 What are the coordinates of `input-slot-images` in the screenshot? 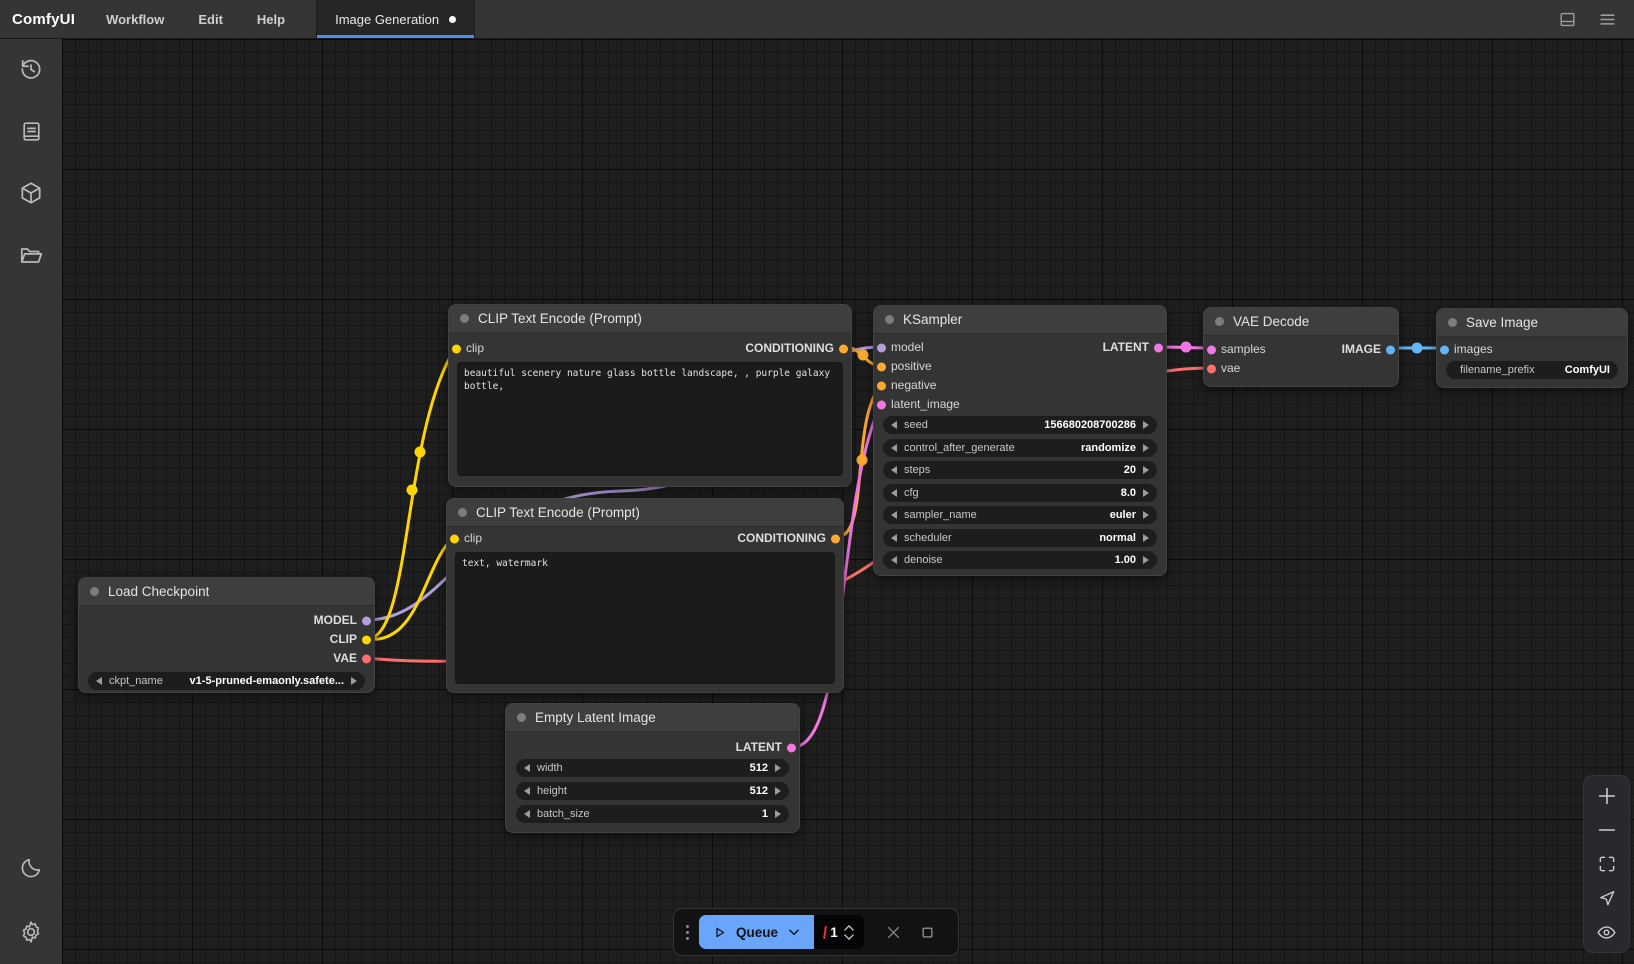 It's located at (1444, 349).